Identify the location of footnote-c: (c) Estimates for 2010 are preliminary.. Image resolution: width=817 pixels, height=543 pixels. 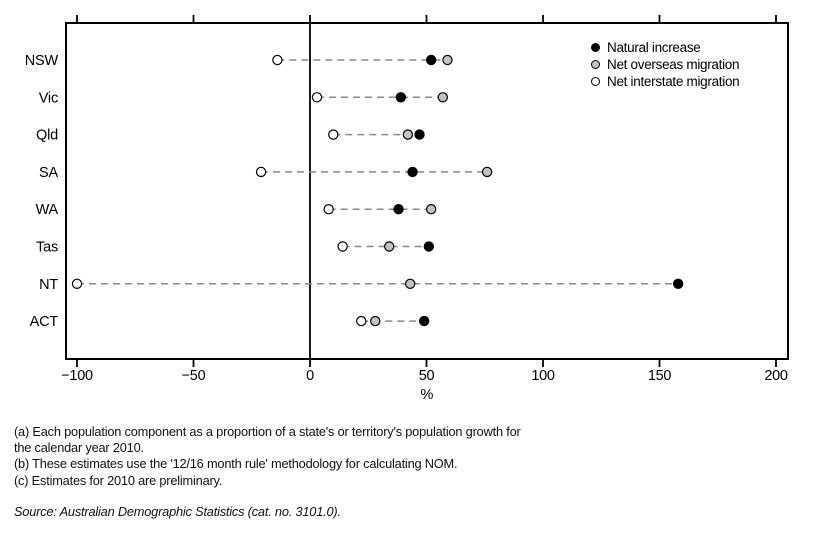
(118, 480).